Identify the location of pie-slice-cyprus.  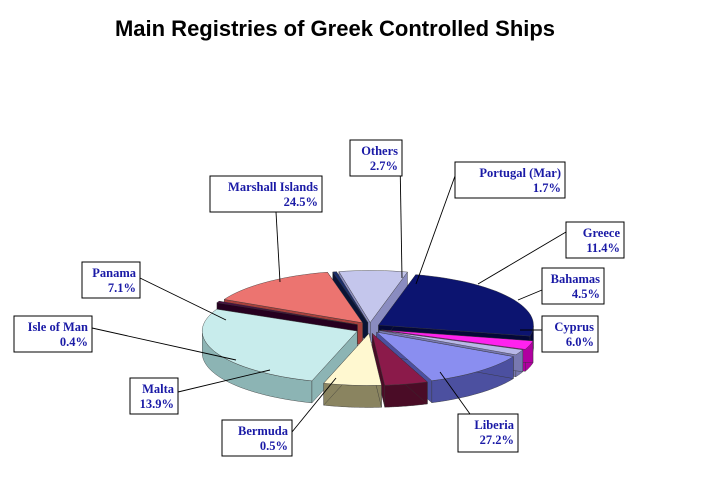
(352, 359).